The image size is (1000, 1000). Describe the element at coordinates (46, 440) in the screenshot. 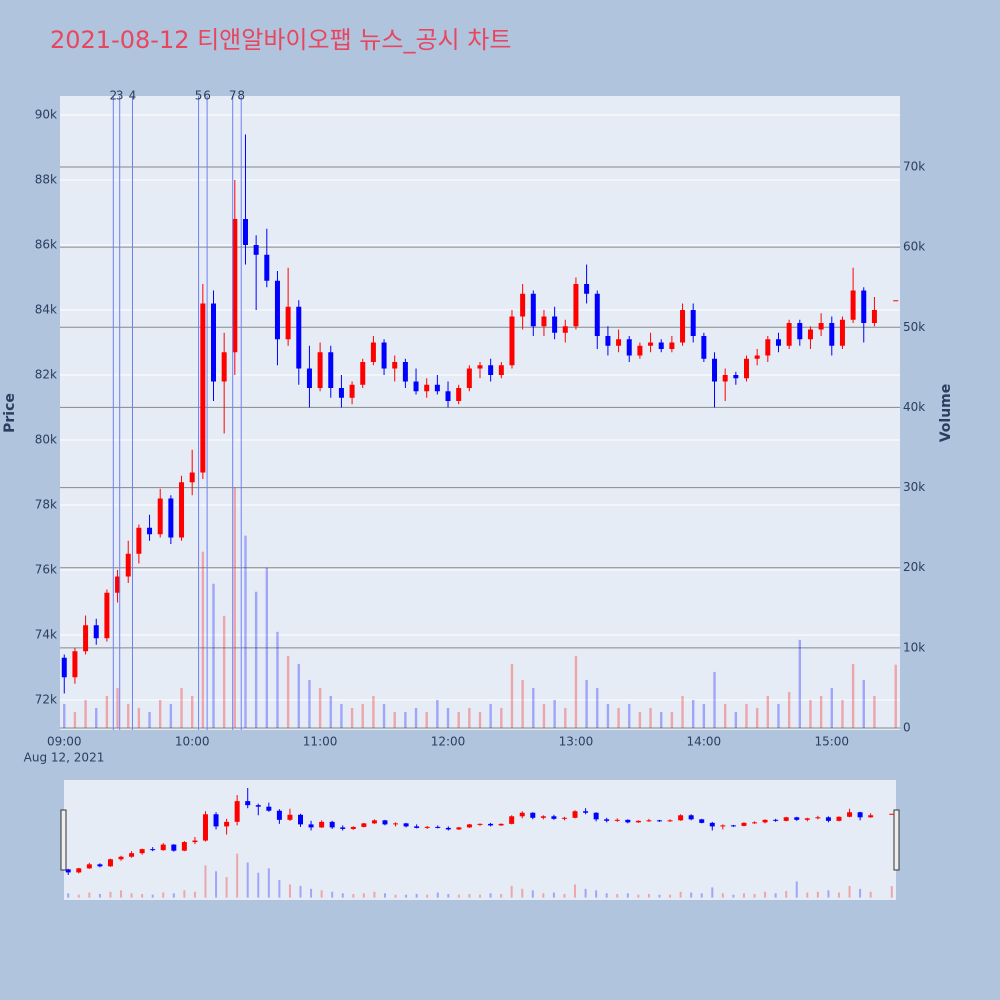

I see `y-tick-label: 80k` at that location.